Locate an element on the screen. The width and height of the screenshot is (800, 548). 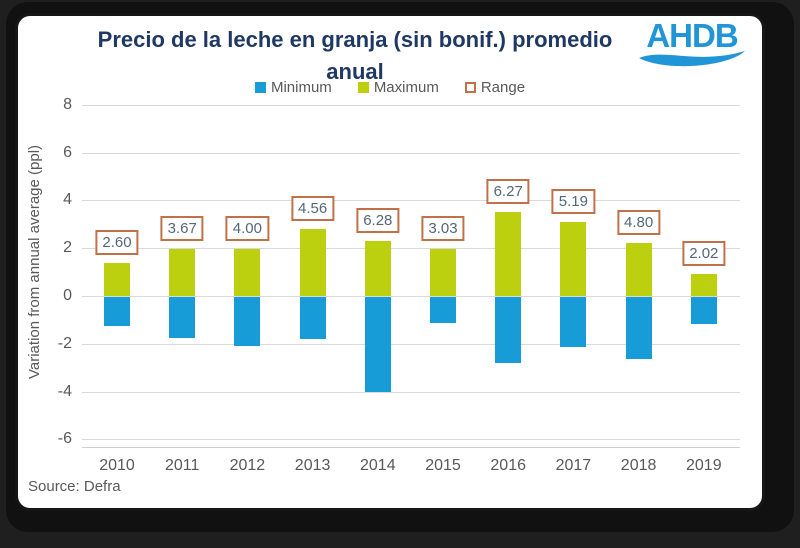
x-tick-2011: 2011 is located at coordinates (182, 465).